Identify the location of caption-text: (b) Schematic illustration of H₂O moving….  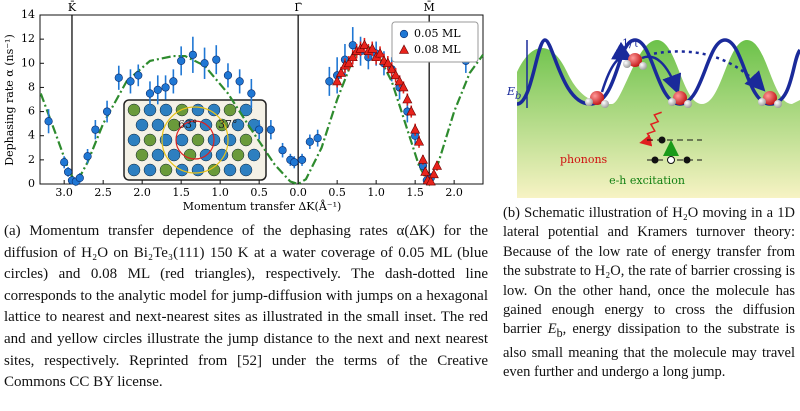
(649, 271).